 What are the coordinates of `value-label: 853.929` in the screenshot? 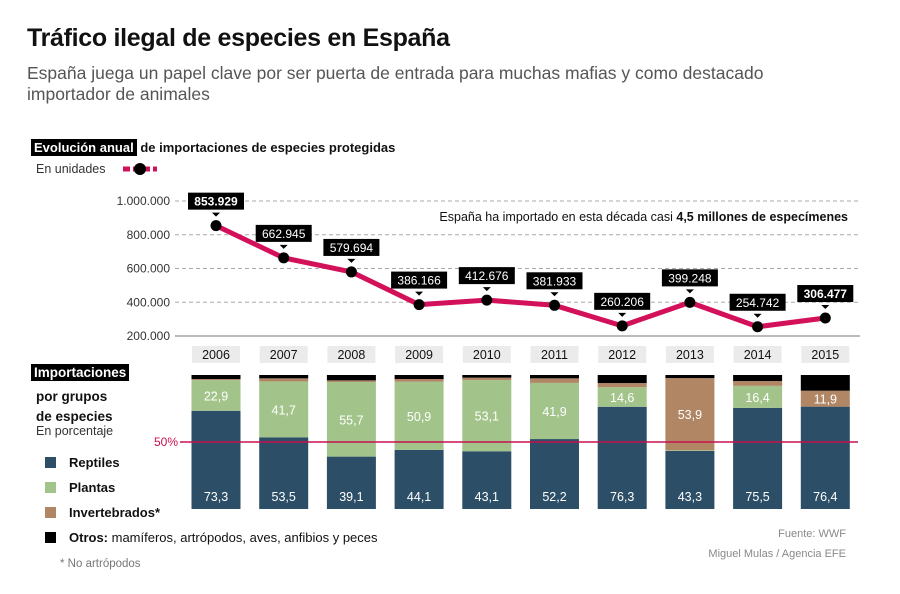 It's located at (216, 202).